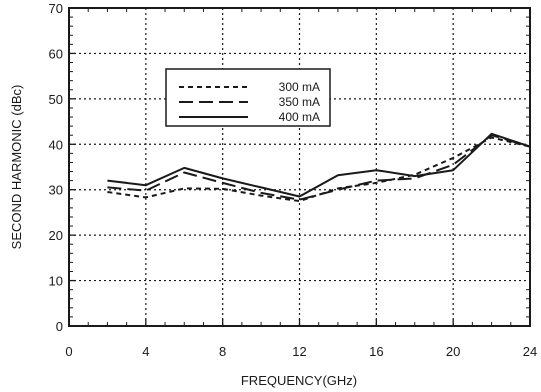  Describe the element at coordinates (56, 8) in the screenshot. I see `y-tick-label: 70` at that location.